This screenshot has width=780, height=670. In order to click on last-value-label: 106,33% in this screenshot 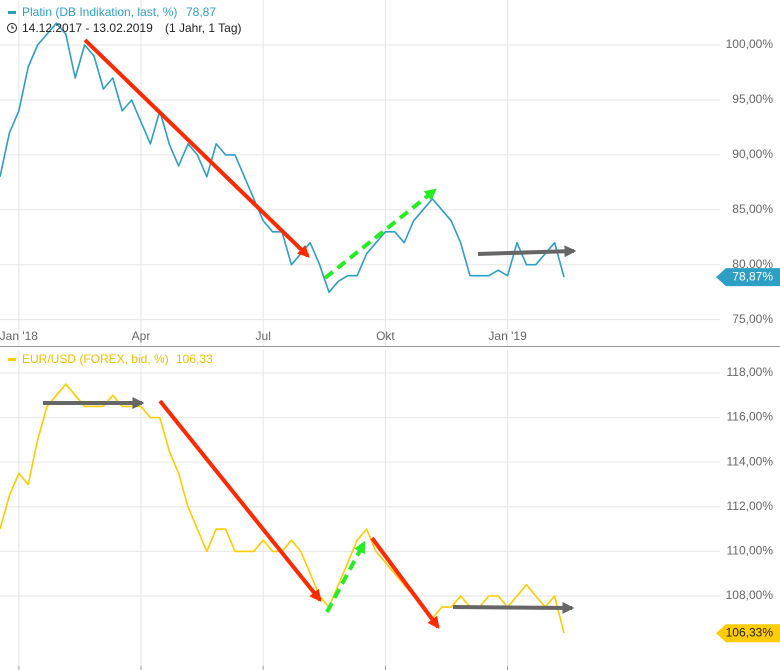, I will do `click(750, 632)`.